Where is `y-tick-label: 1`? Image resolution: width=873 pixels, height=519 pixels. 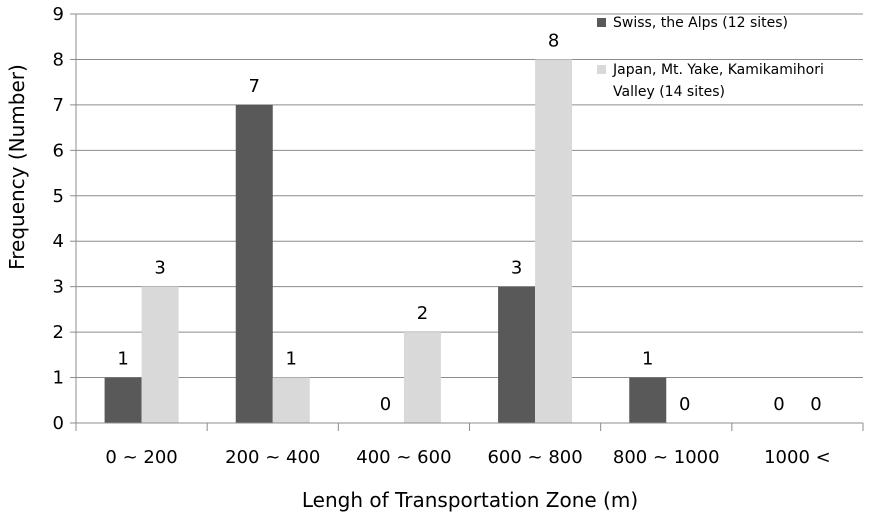
y-tick-label: 1 is located at coordinates (58, 378).